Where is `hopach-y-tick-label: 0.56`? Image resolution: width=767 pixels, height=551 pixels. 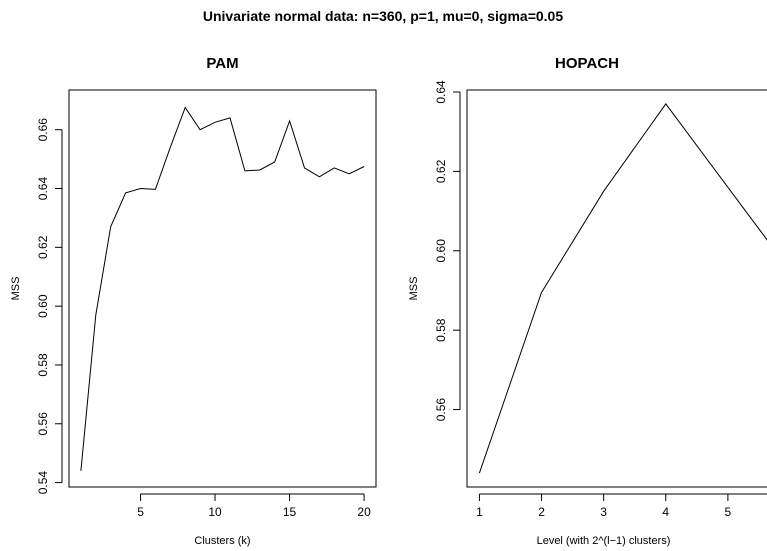 hopach-y-tick-label: 0.56 is located at coordinates (441, 410).